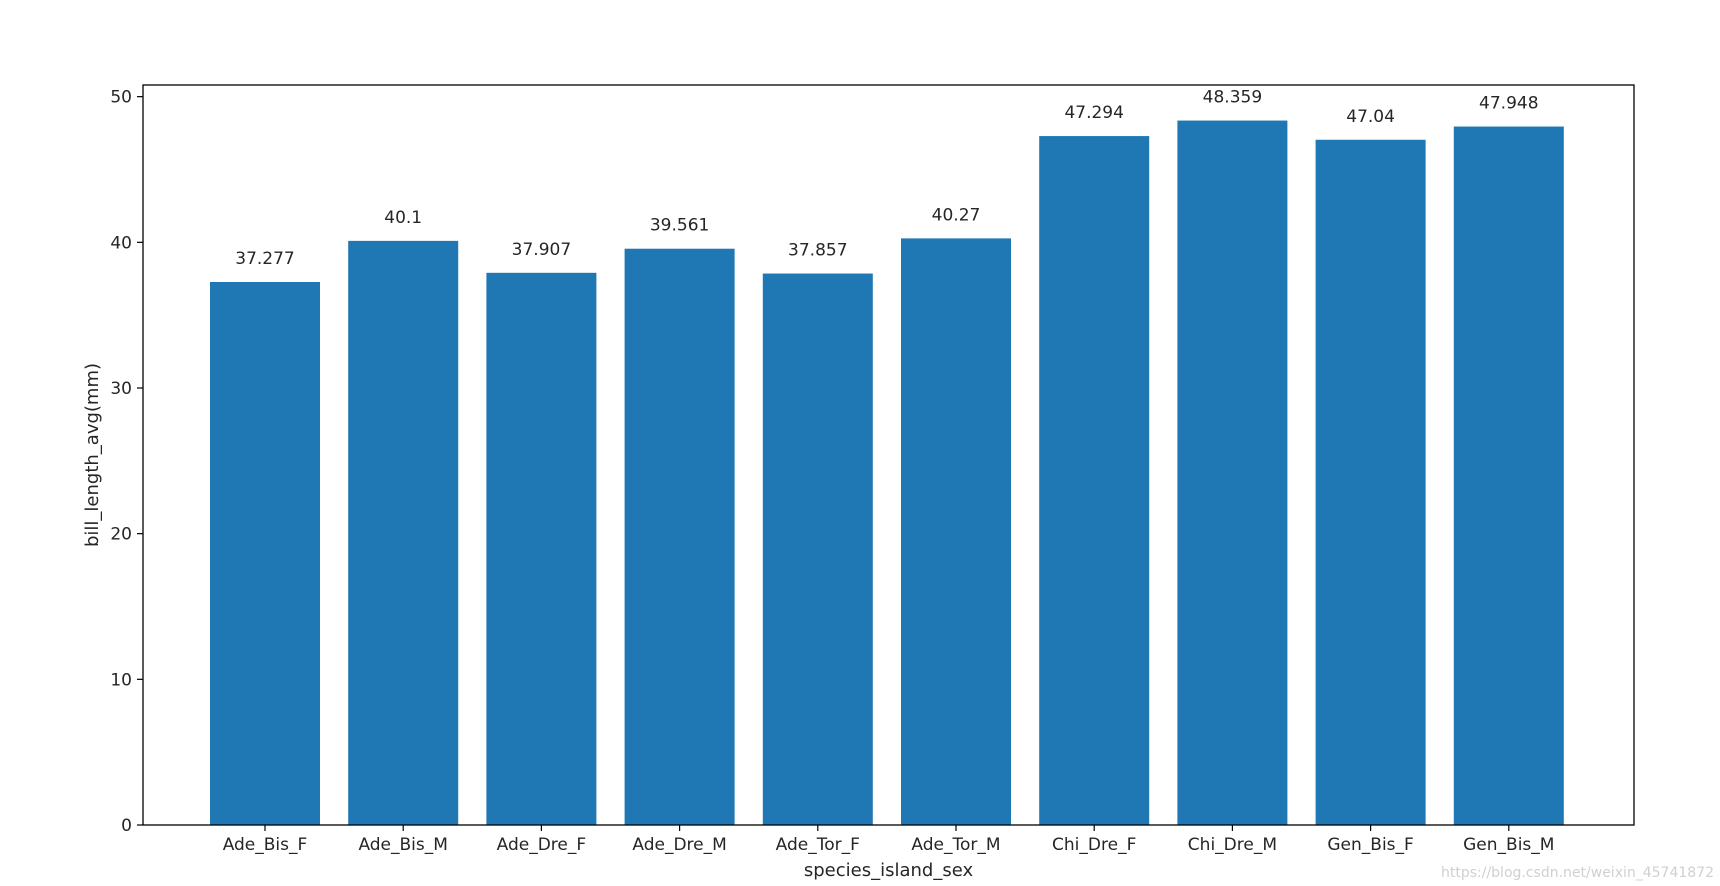 This screenshot has width=1720, height=886. Describe the element at coordinates (121, 243) in the screenshot. I see `y-tick-label-40: 40` at that location.